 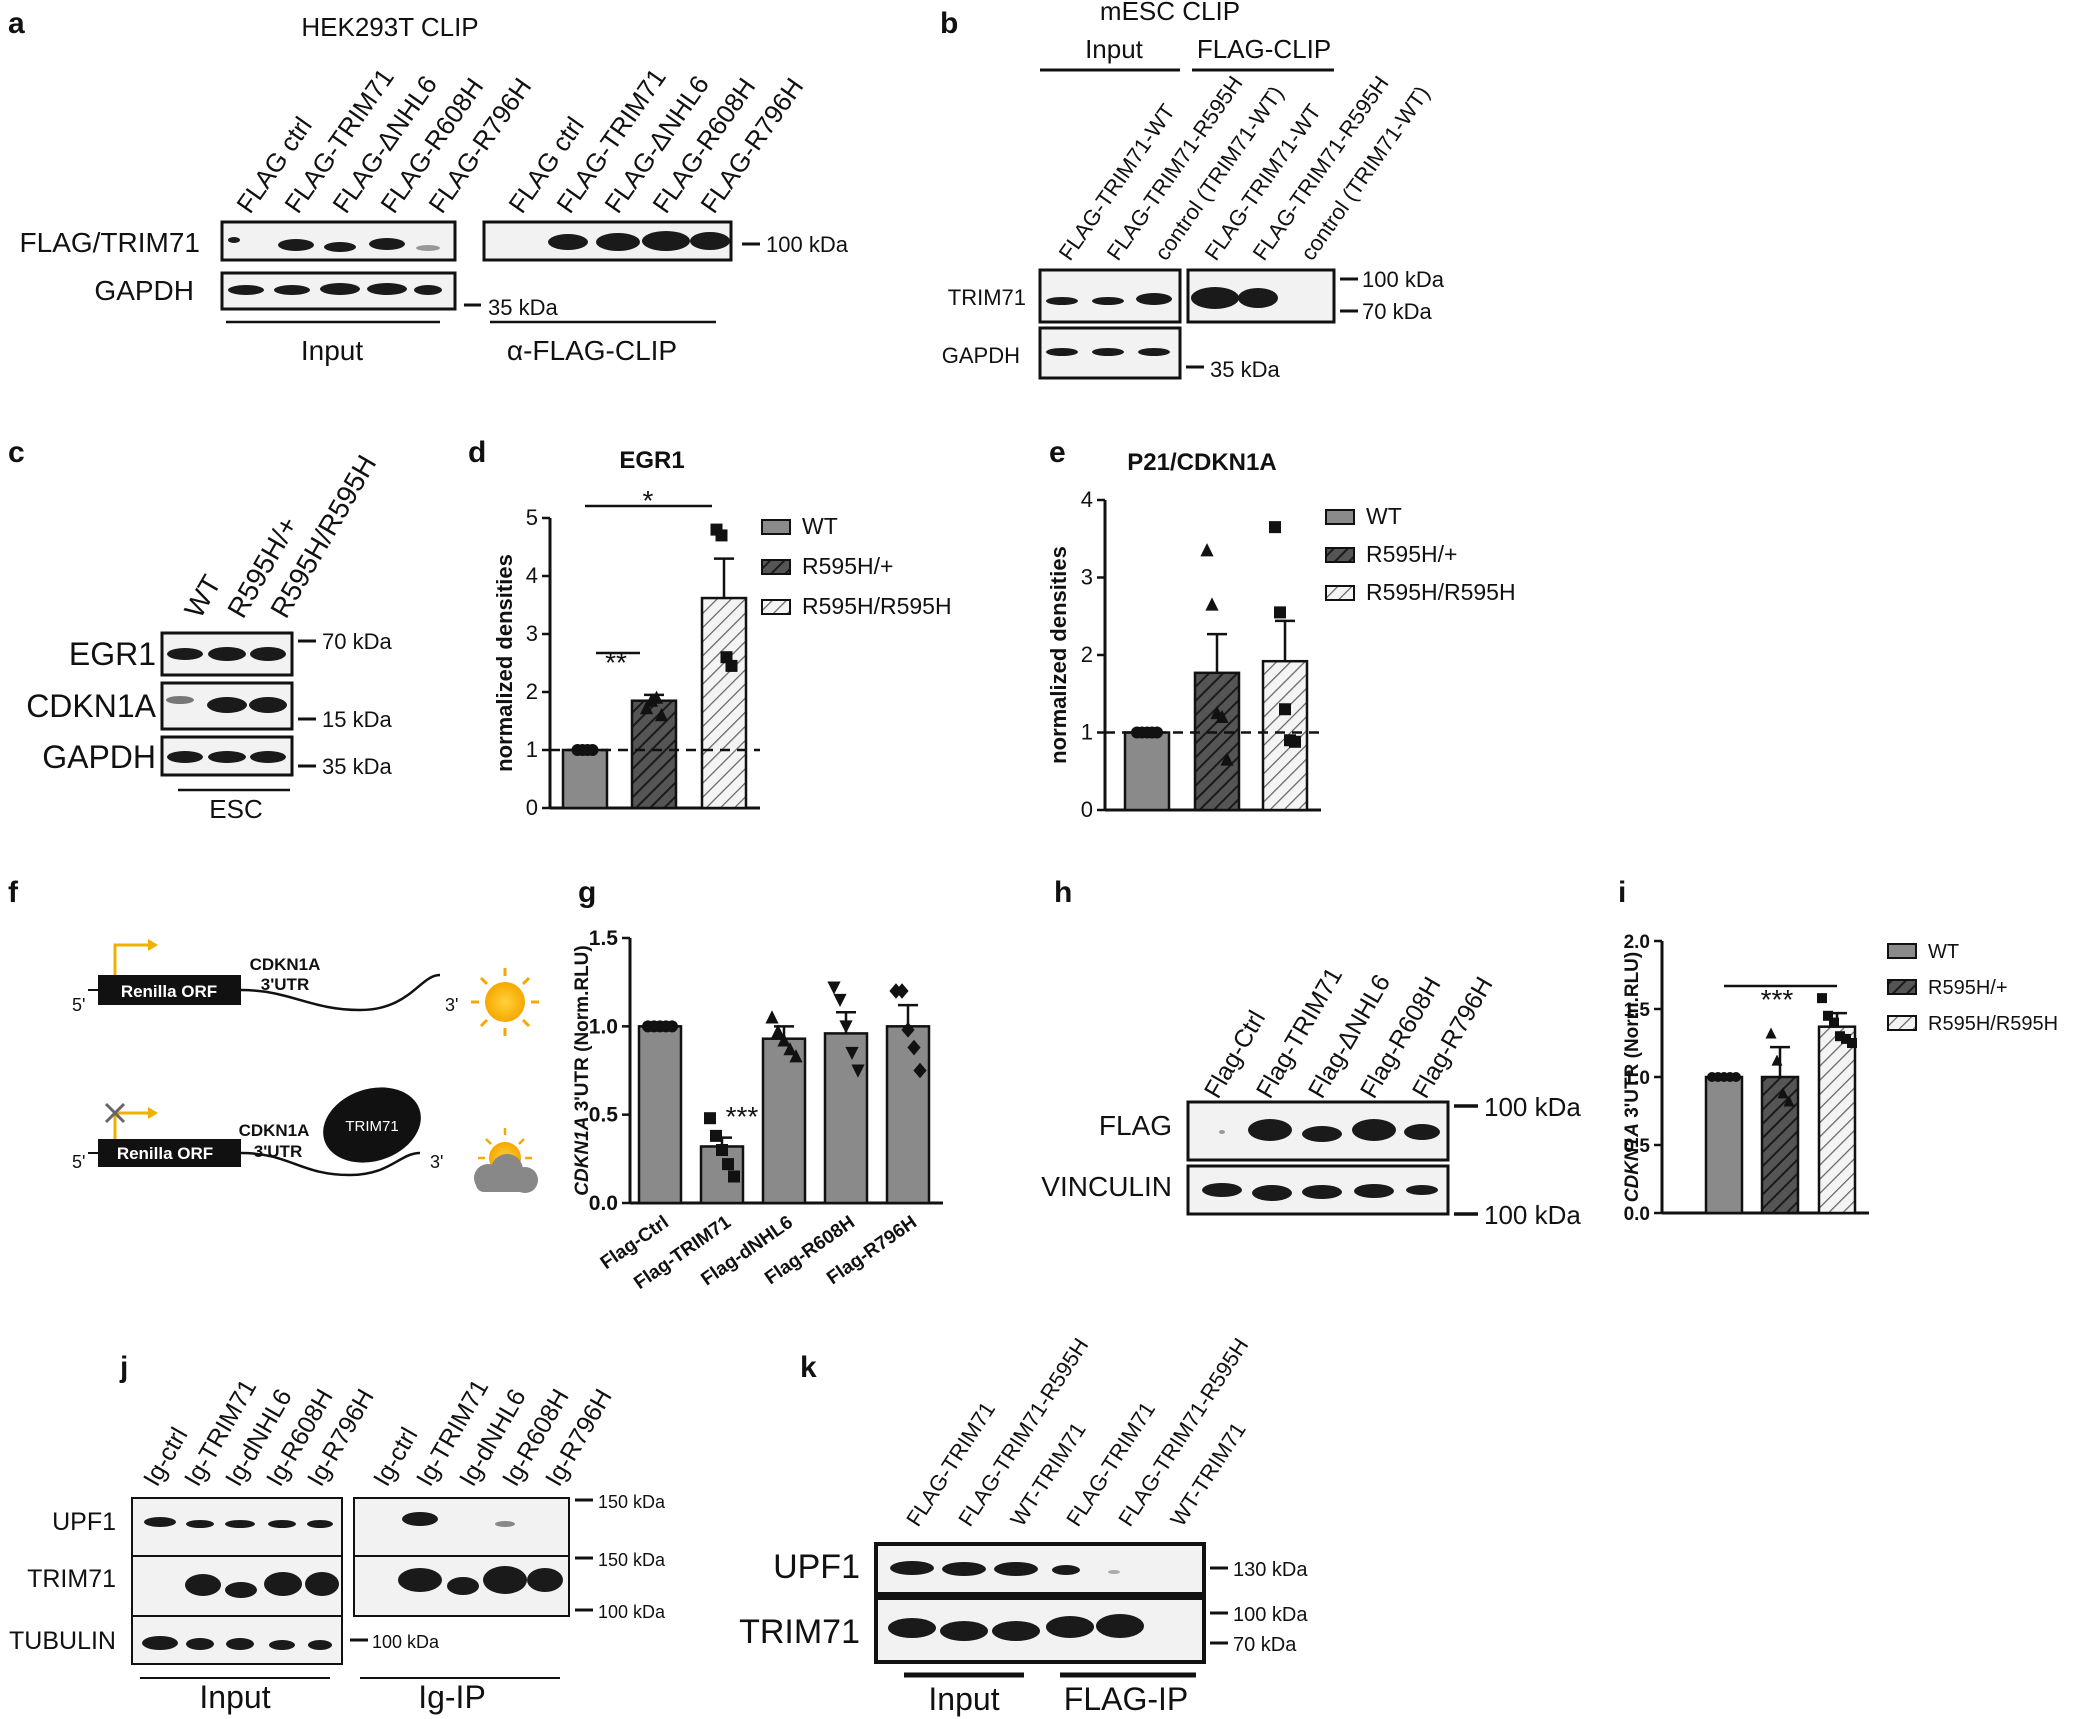 I want to click on row-label: FLAG, so click(x=1135, y=1125).